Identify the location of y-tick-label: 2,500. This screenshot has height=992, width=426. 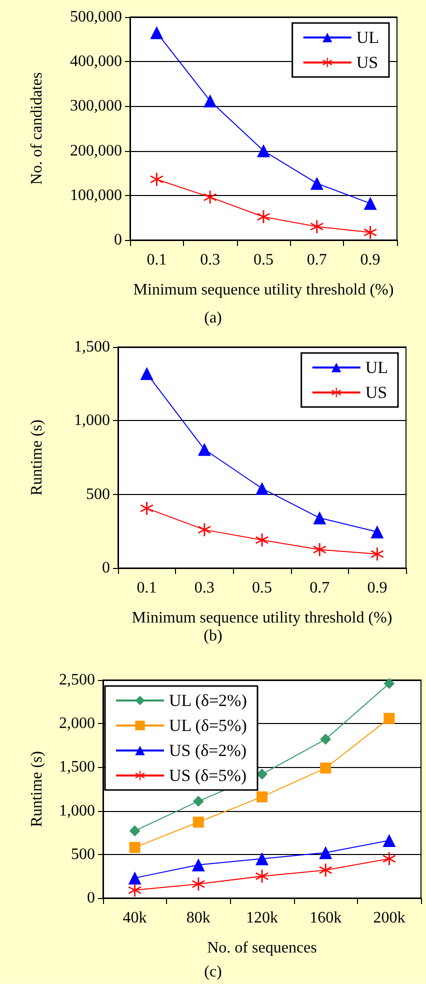
(77, 680).